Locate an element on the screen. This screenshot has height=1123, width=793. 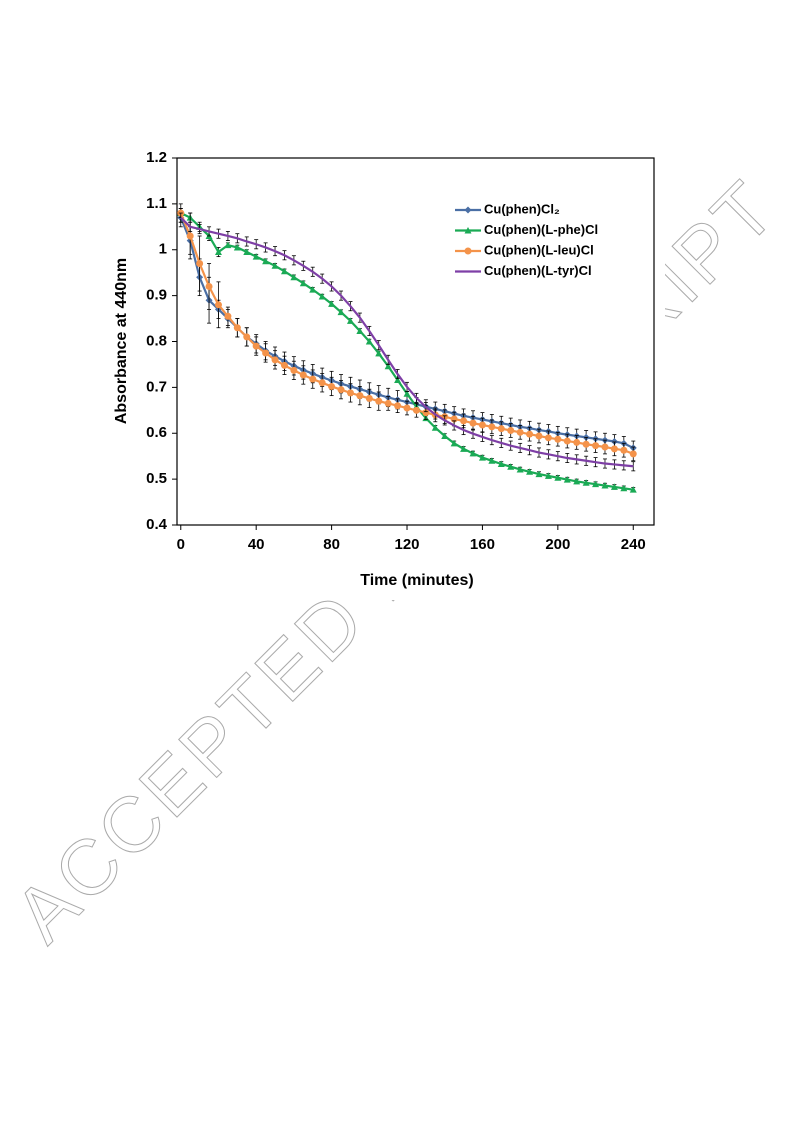
y-tick-label: 0.8 is located at coordinates (156, 340).